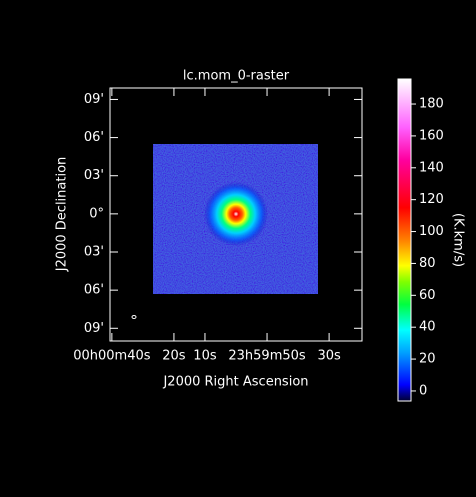 The image size is (476, 497). What do you see at coordinates (431, 199) in the screenshot?
I see `colorbar-tick-label: 120` at bounding box center [431, 199].